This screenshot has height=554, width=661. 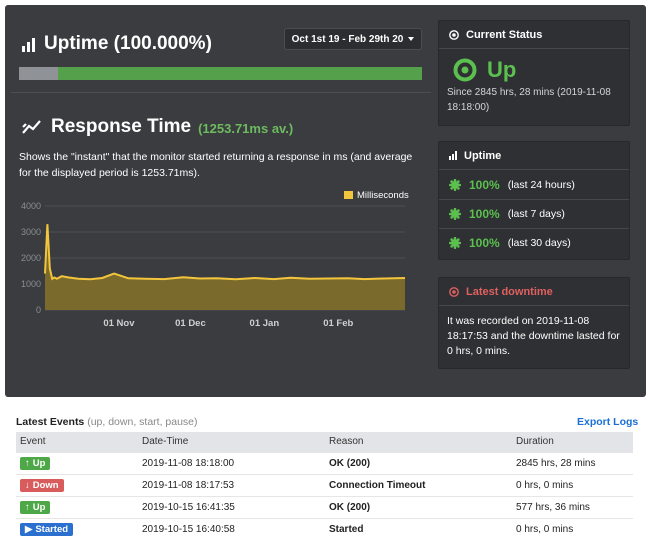 I want to click on event-label: Down, so click(x=45, y=485).